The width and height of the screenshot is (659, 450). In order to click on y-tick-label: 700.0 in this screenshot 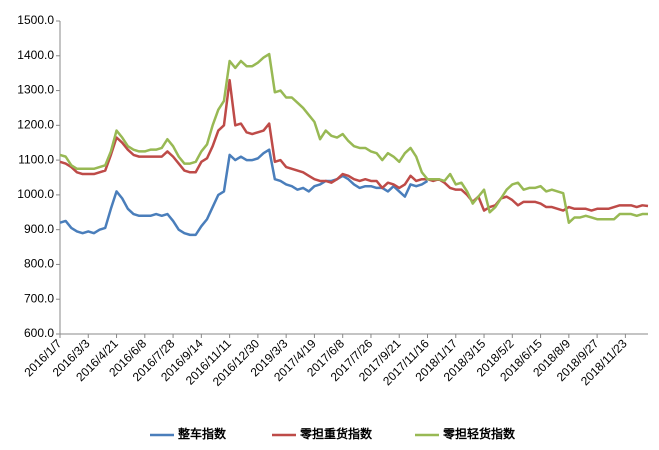, I will do `click(39, 298)`.